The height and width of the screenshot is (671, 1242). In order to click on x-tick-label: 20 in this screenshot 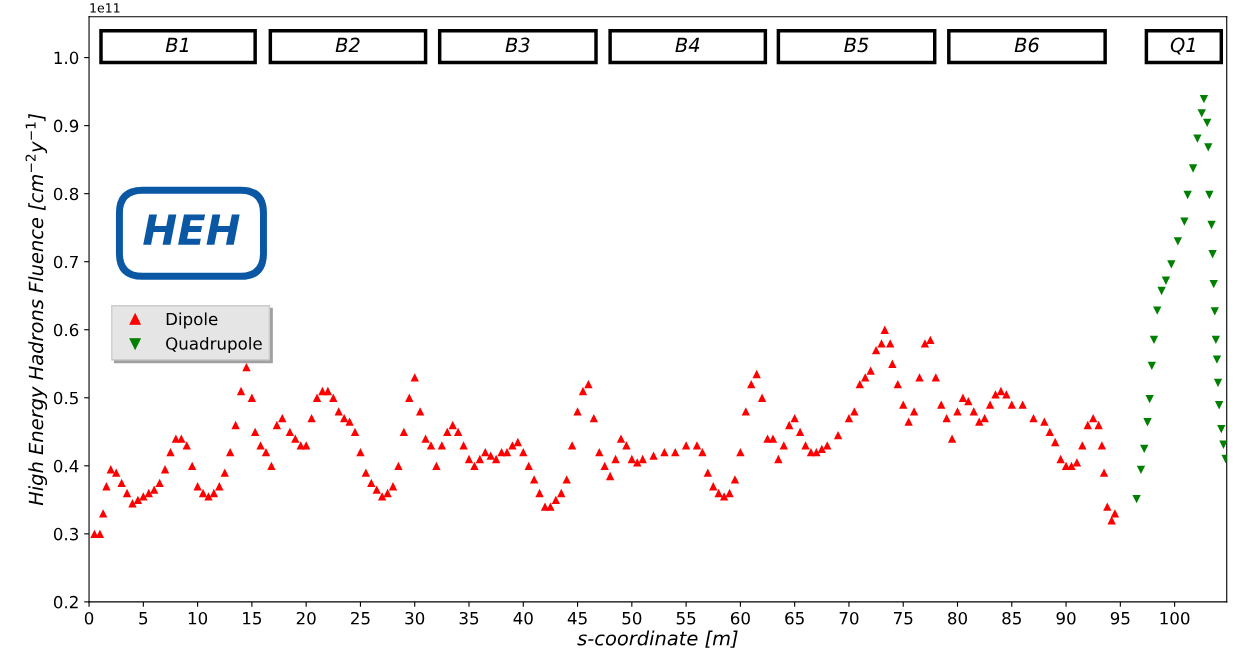, I will do `click(306, 618)`.